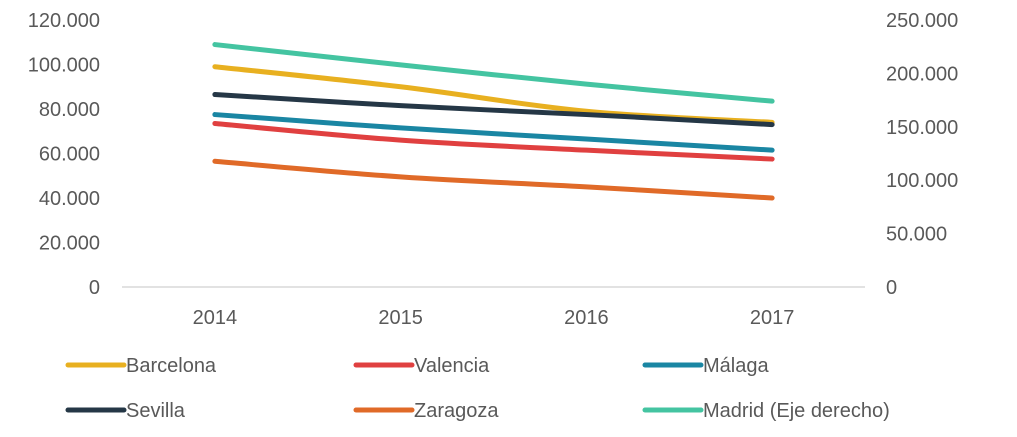 The width and height of the screenshot is (1017, 437). I want to click on legend-label: Madrid (Eje derecho), so click(796, 411).